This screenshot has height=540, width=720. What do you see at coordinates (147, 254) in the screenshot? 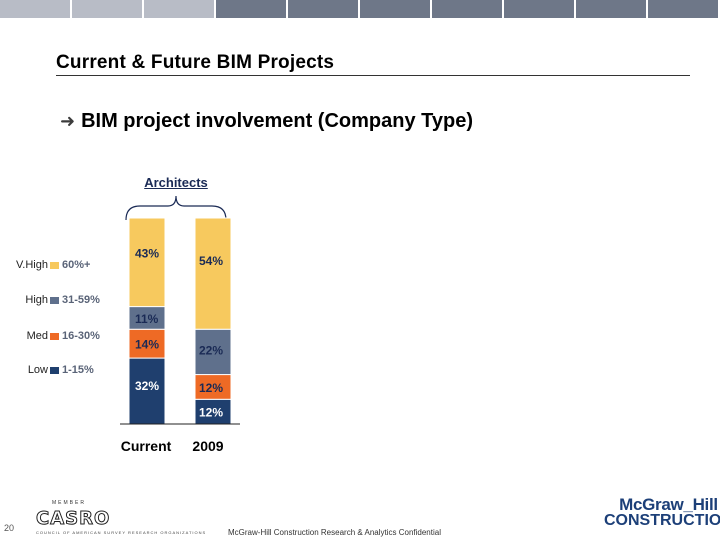
I see `data-label-vhigh-current: 43%` at bounding box center [147, 254].